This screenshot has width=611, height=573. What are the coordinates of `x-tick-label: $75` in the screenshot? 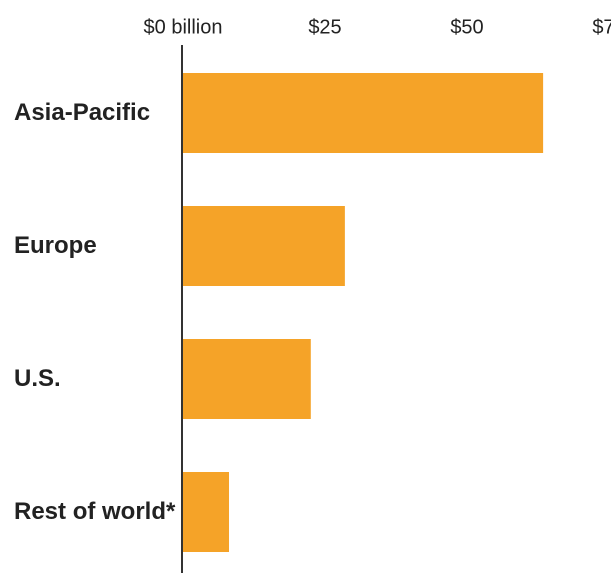 It's located at (601, 27).